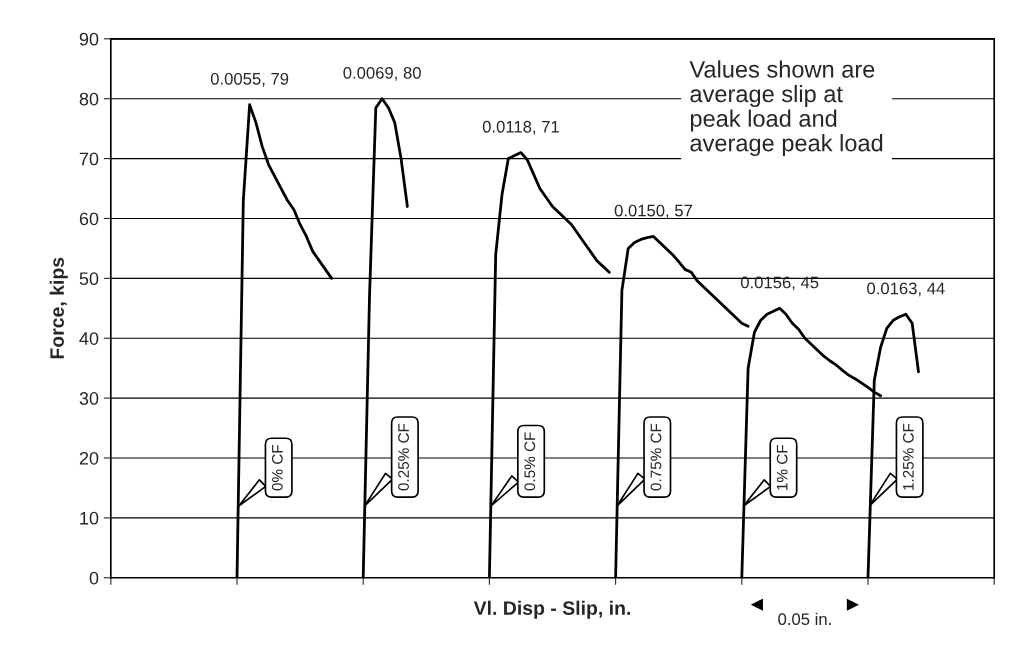 This screenshot has width=1026, height=647. I want to click on annotation: 0.0055, 79, so click(249, 79).